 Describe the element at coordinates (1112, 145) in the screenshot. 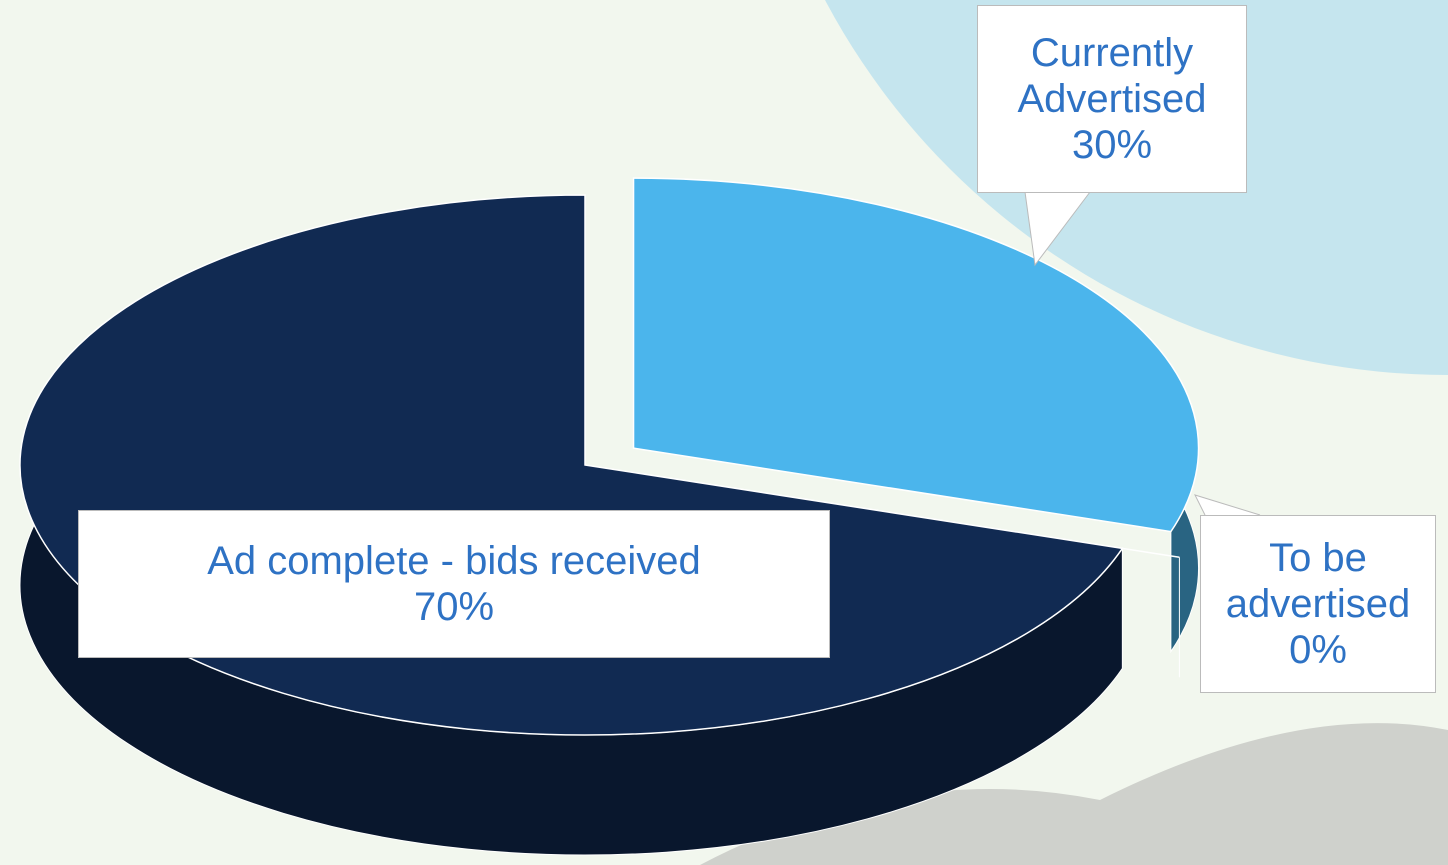

I see `value-label: 30%` at that location.